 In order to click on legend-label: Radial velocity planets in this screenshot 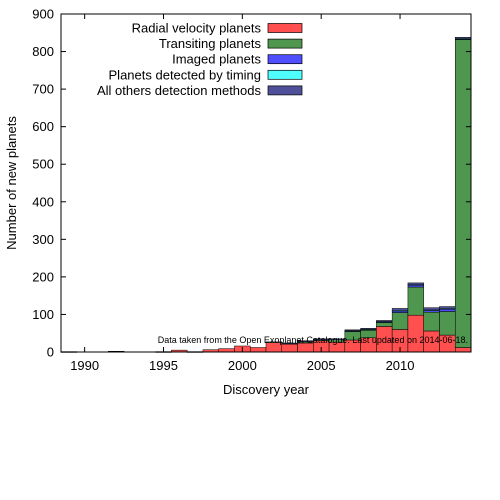, I will do `click(197, 28)`.